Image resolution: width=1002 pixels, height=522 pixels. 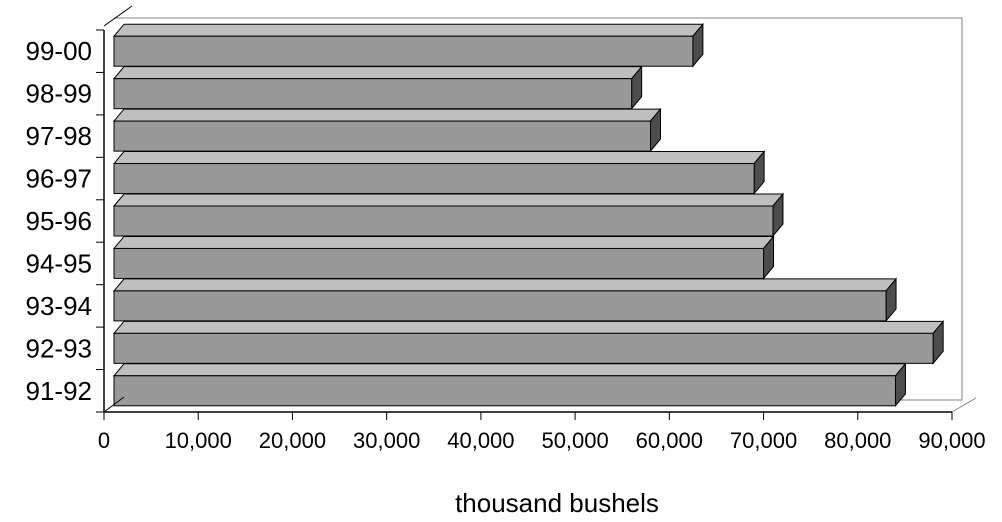 I want to click on x-axis-title: thousand bushels, so click(x=557, y=503).